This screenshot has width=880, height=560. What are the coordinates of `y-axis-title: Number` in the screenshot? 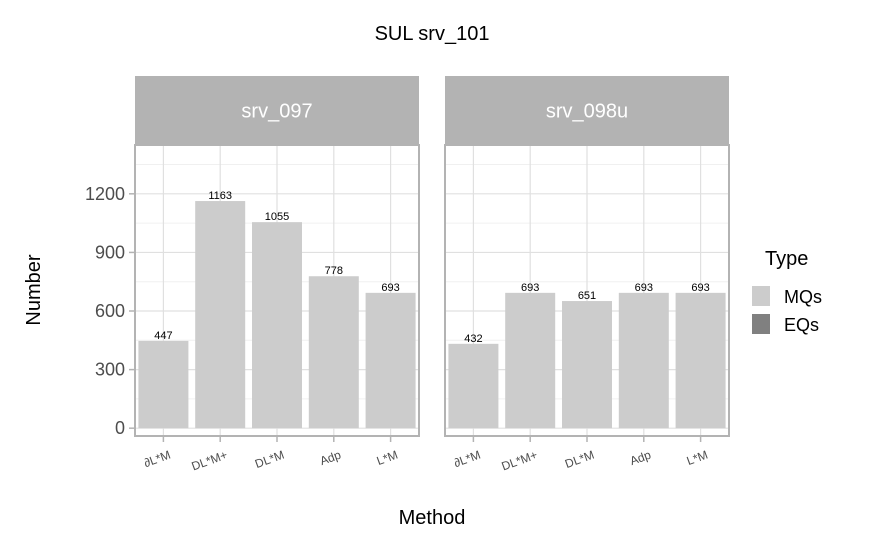 It's located at (34, 289).